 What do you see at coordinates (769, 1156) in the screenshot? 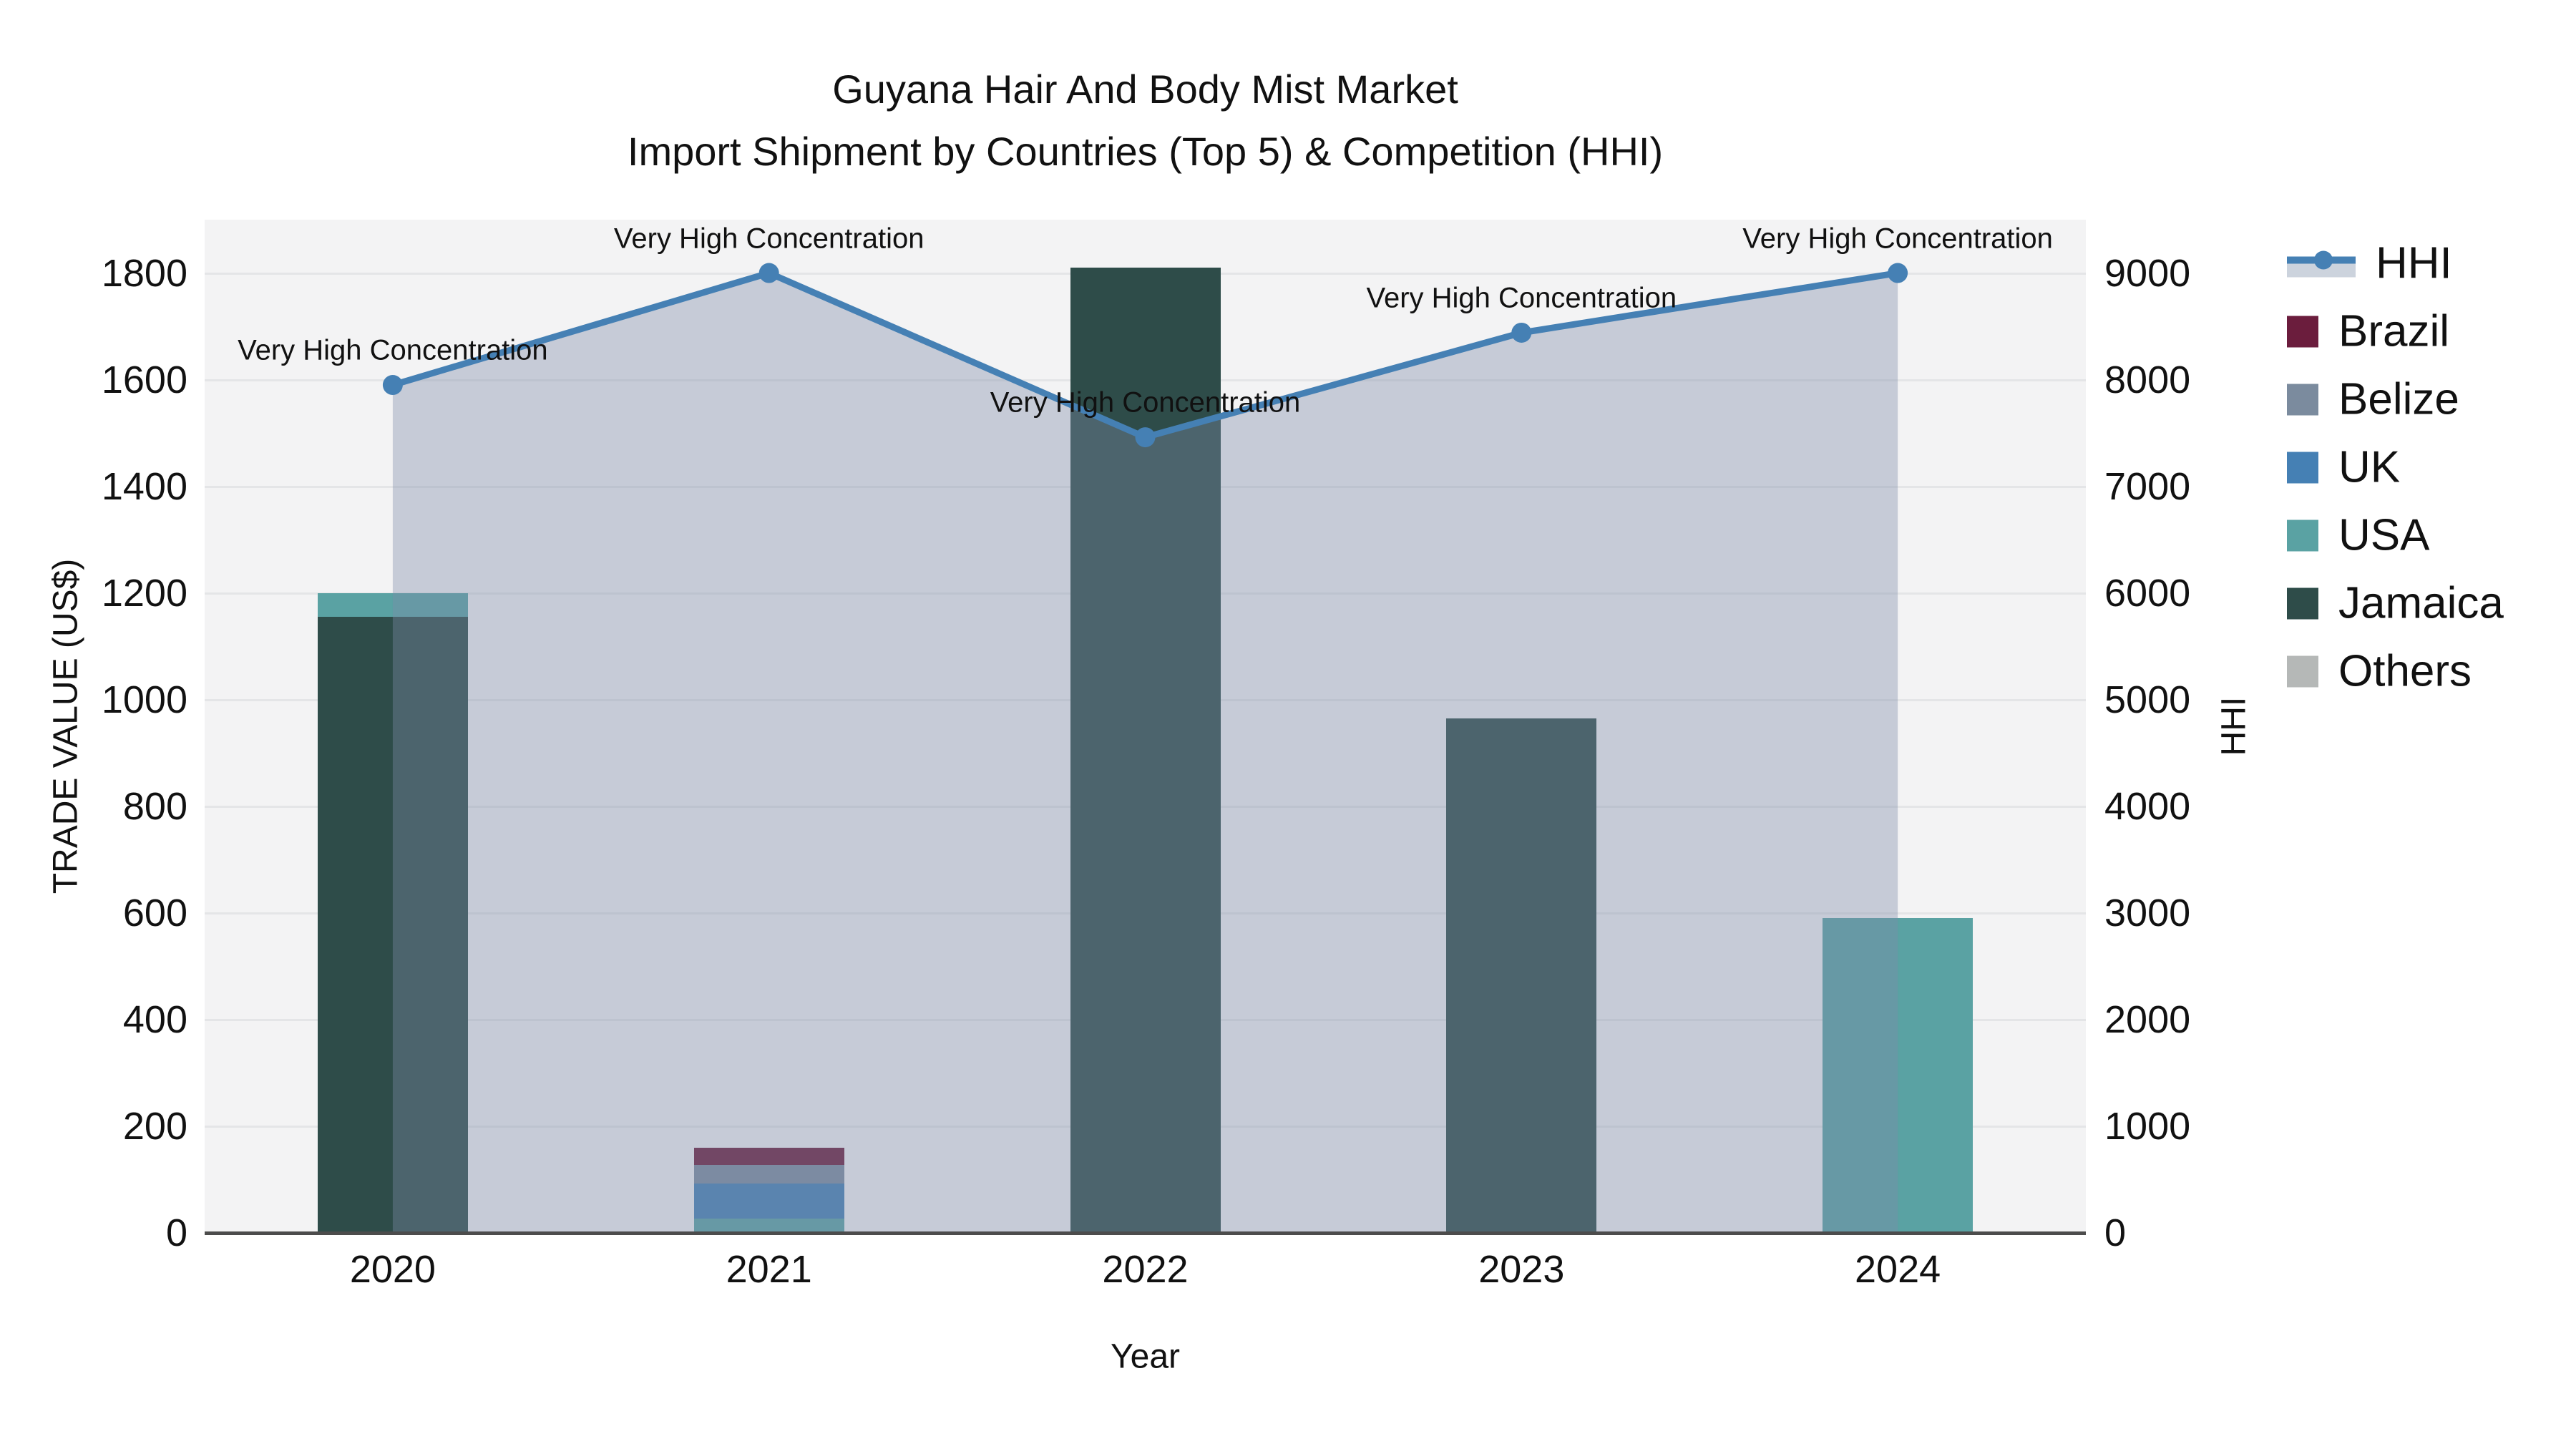
I see `bar-segment-brazil` at bounding box center [769, 1156].